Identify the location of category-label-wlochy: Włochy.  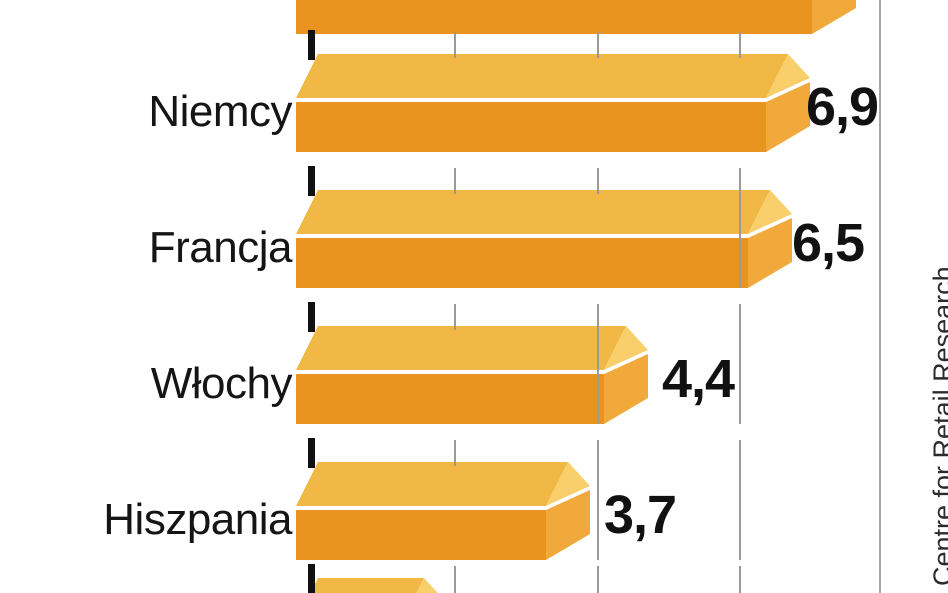
(221, 383).